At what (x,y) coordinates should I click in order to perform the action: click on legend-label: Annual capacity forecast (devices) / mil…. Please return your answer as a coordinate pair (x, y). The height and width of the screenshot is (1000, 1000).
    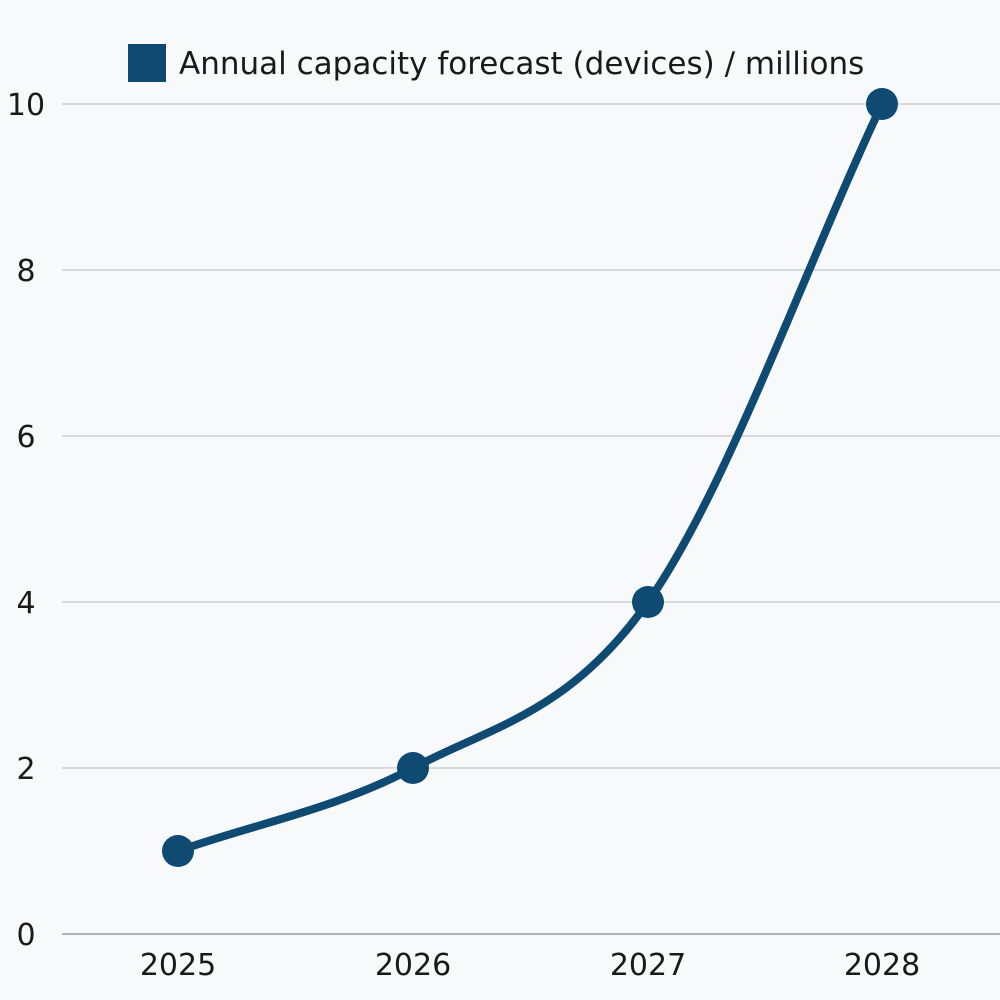
    Looking at the image, I should click on (521, 64).